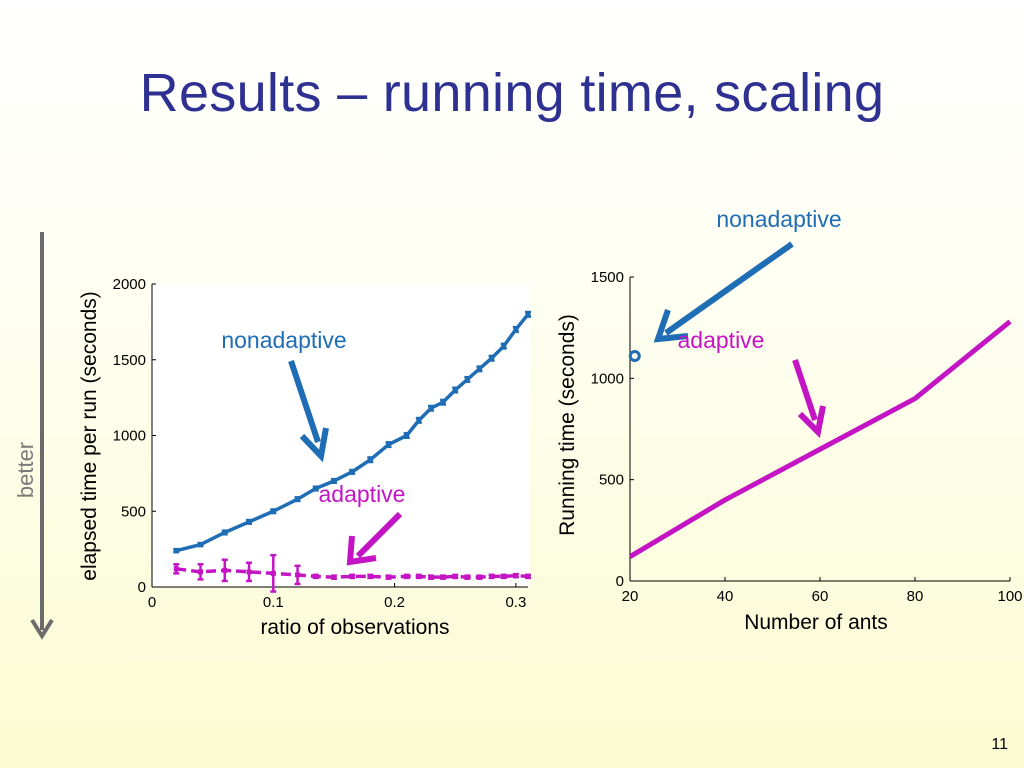  I want to click on left-y-tick-label: 0, so click(142, 587).